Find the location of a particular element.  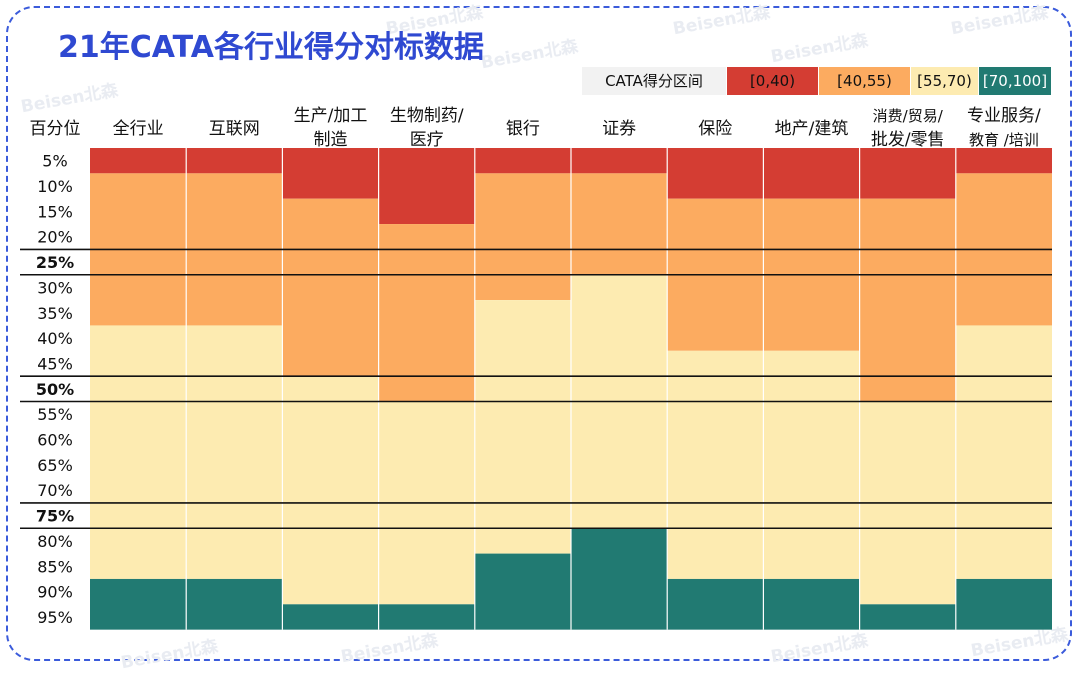

legend-item-band-3: [70,100] is located at coordinates (1015, 81).